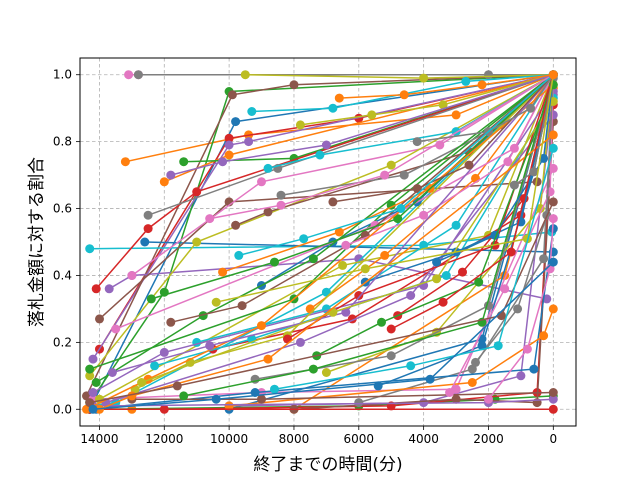 The height and width of the screenshot is (480, 640). What do you see at coordinates (423, 439) in the screenshot?
I see `x-tick-label: 4000` at bounding box center [423, 439].